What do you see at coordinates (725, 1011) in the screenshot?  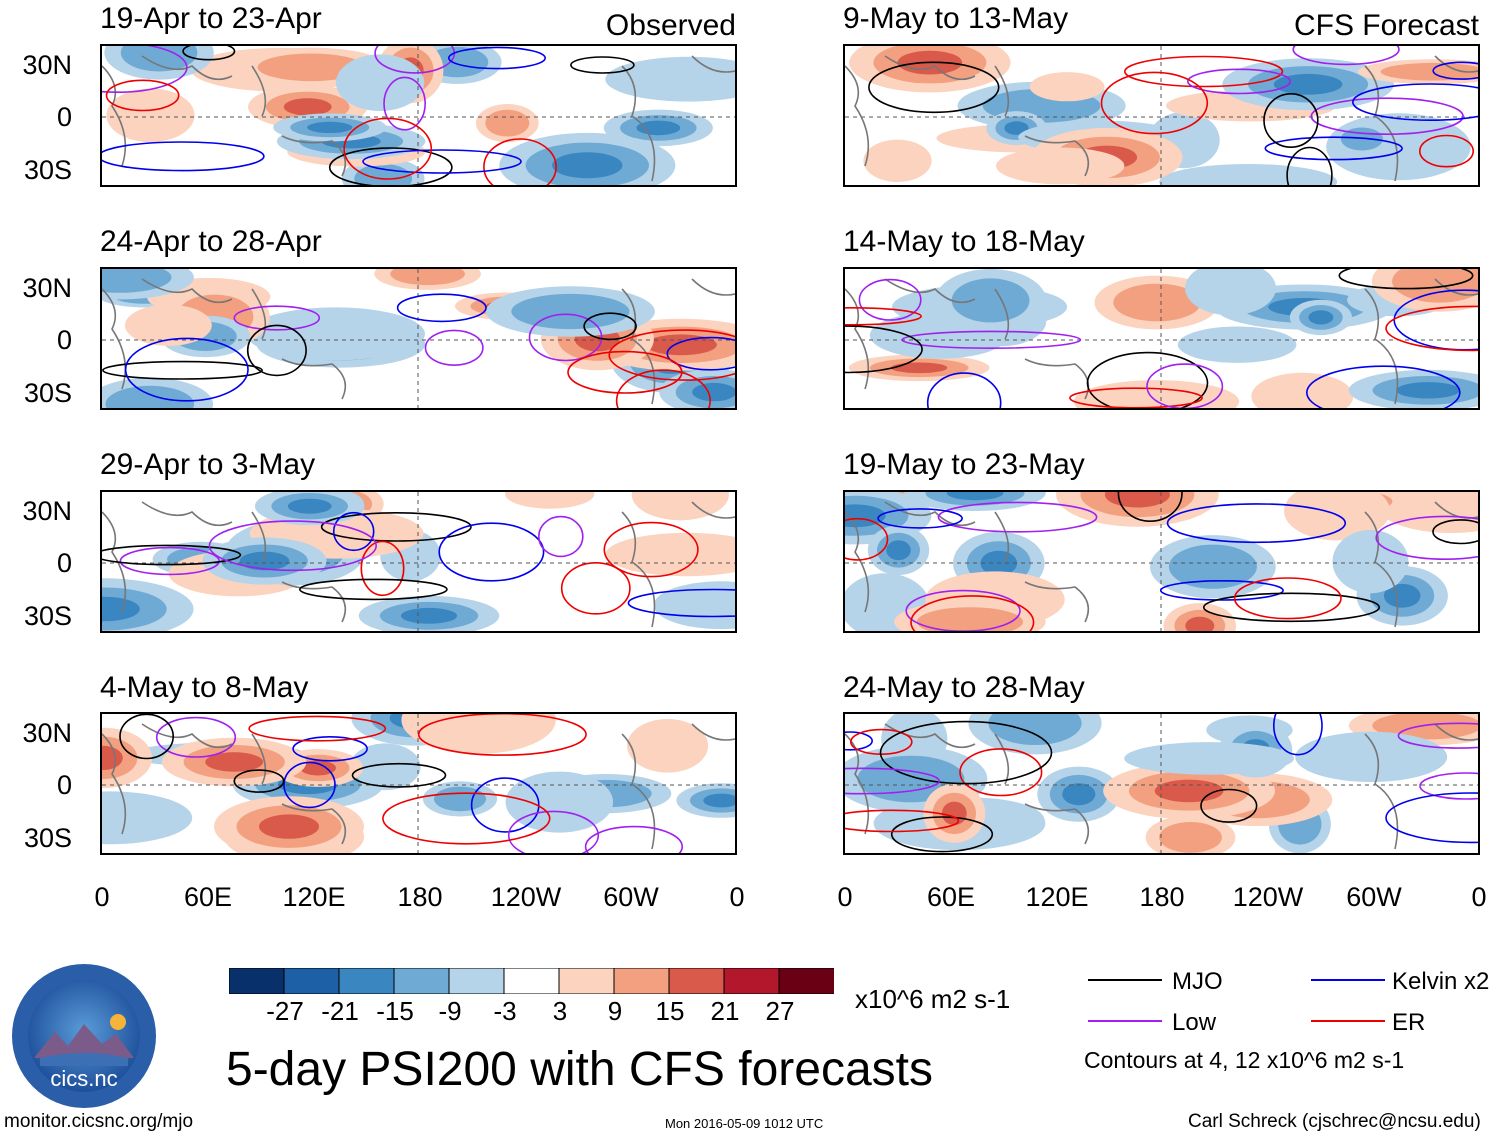 I see `colorbar-label: 21` at bounding box center [725, 1011].